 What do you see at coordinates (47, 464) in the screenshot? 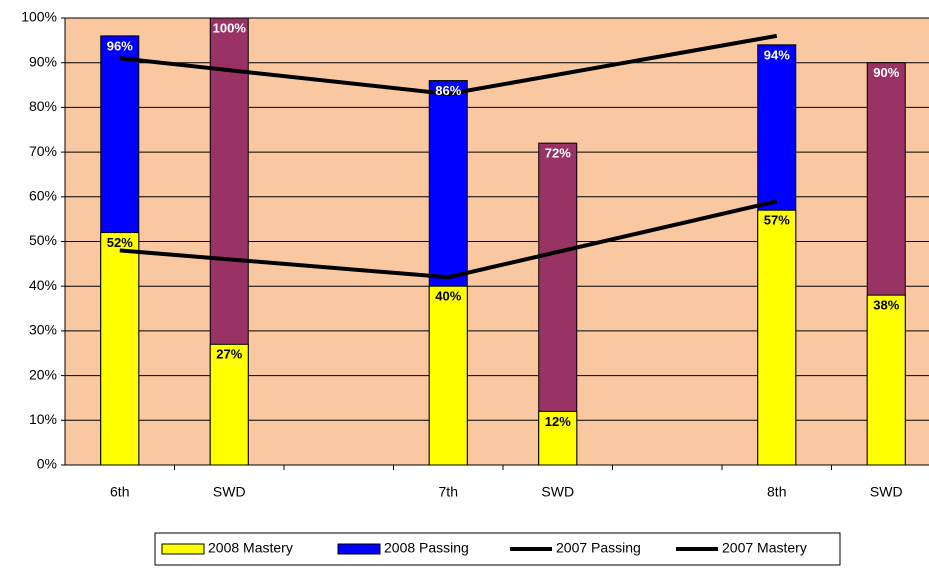
I see `y-tick-label: 0%` at bounding box center [47, 464].